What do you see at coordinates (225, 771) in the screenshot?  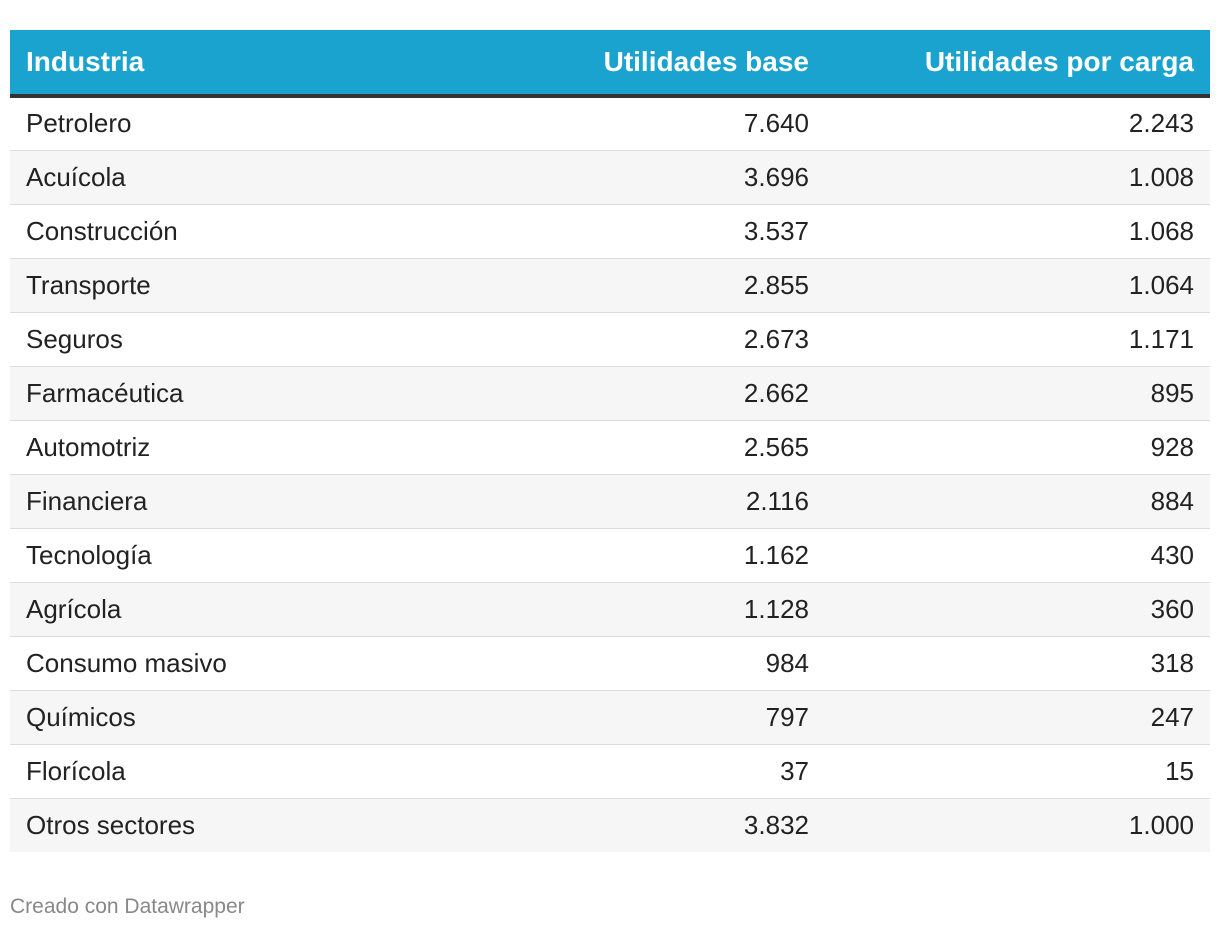 I see `cell-industria: Florícola` at bounding box center [225, 771].